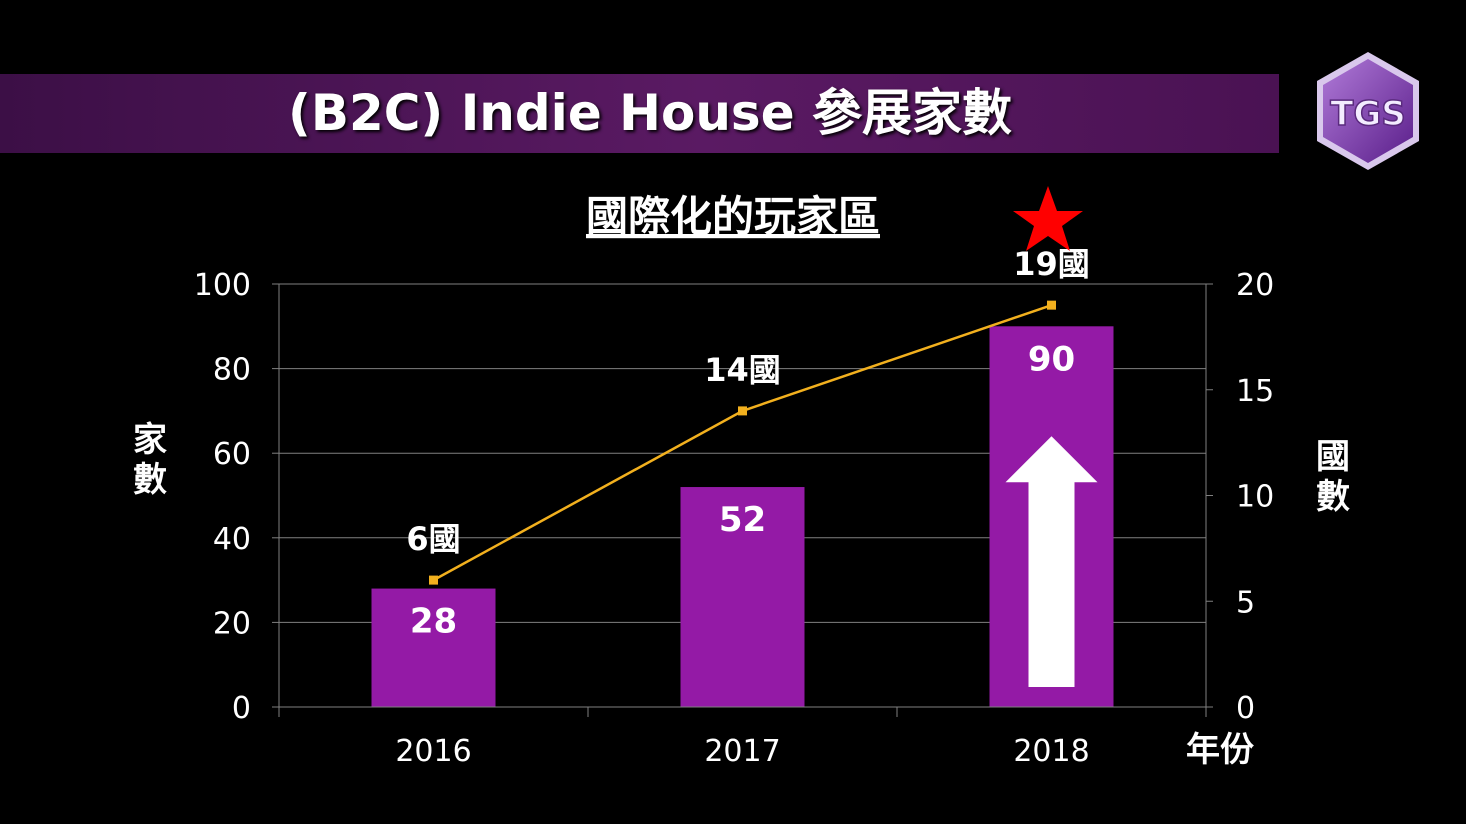 Image resolution: width=1466 pixels, height=824 pixels. I want to click on y-right-tick-label: 0, so click(1245, 708).